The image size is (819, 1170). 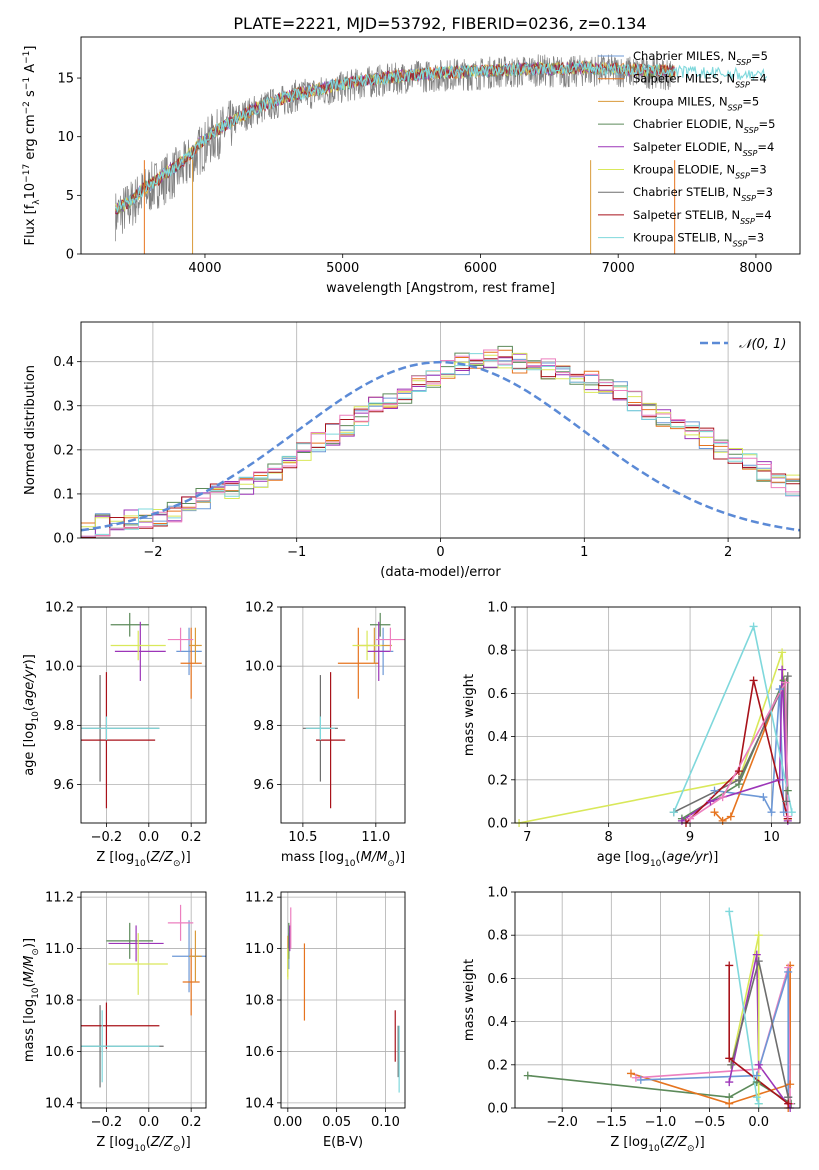 I want to click on y-tick-label: 11.0, so click(x=59, y=949).